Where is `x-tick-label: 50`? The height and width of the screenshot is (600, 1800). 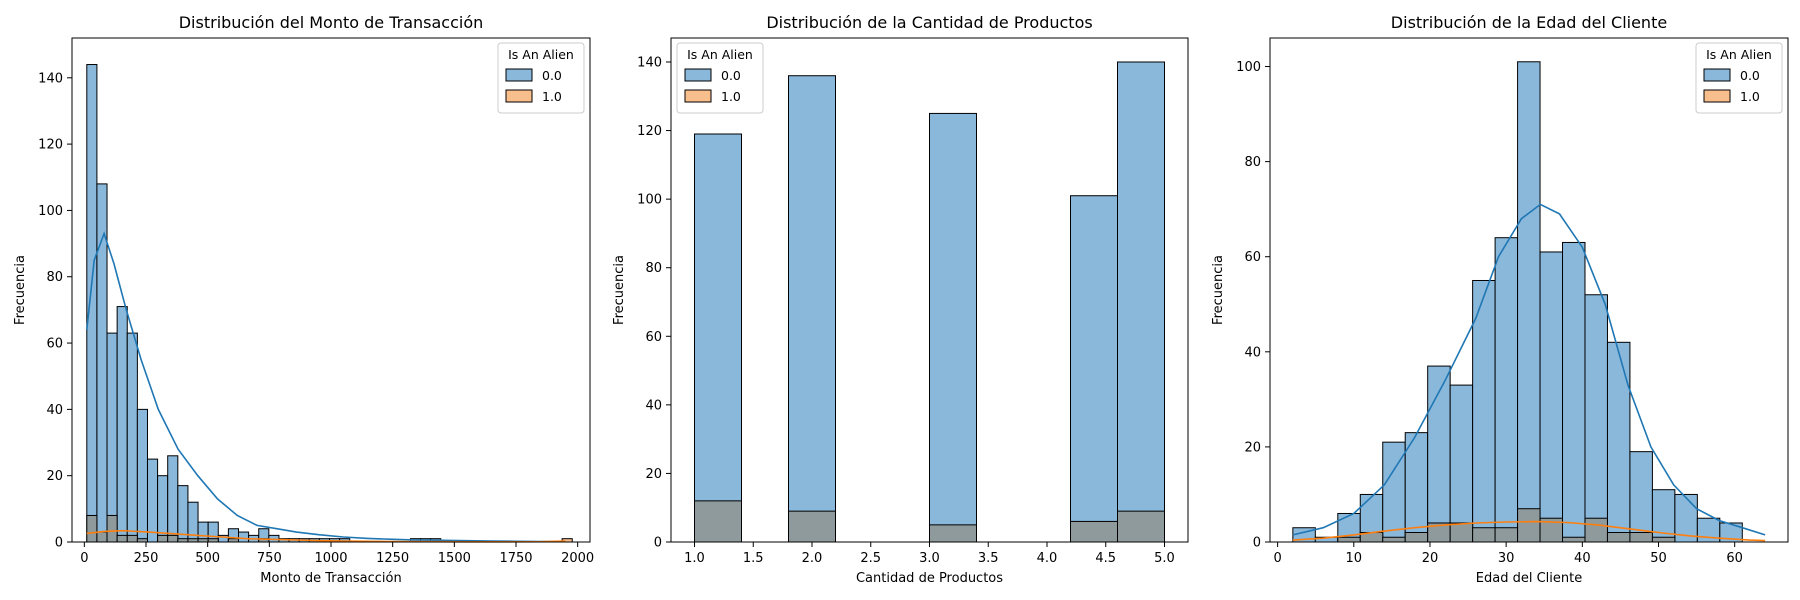 x-tick-label: 50 is located at coordinates (1658, 558).